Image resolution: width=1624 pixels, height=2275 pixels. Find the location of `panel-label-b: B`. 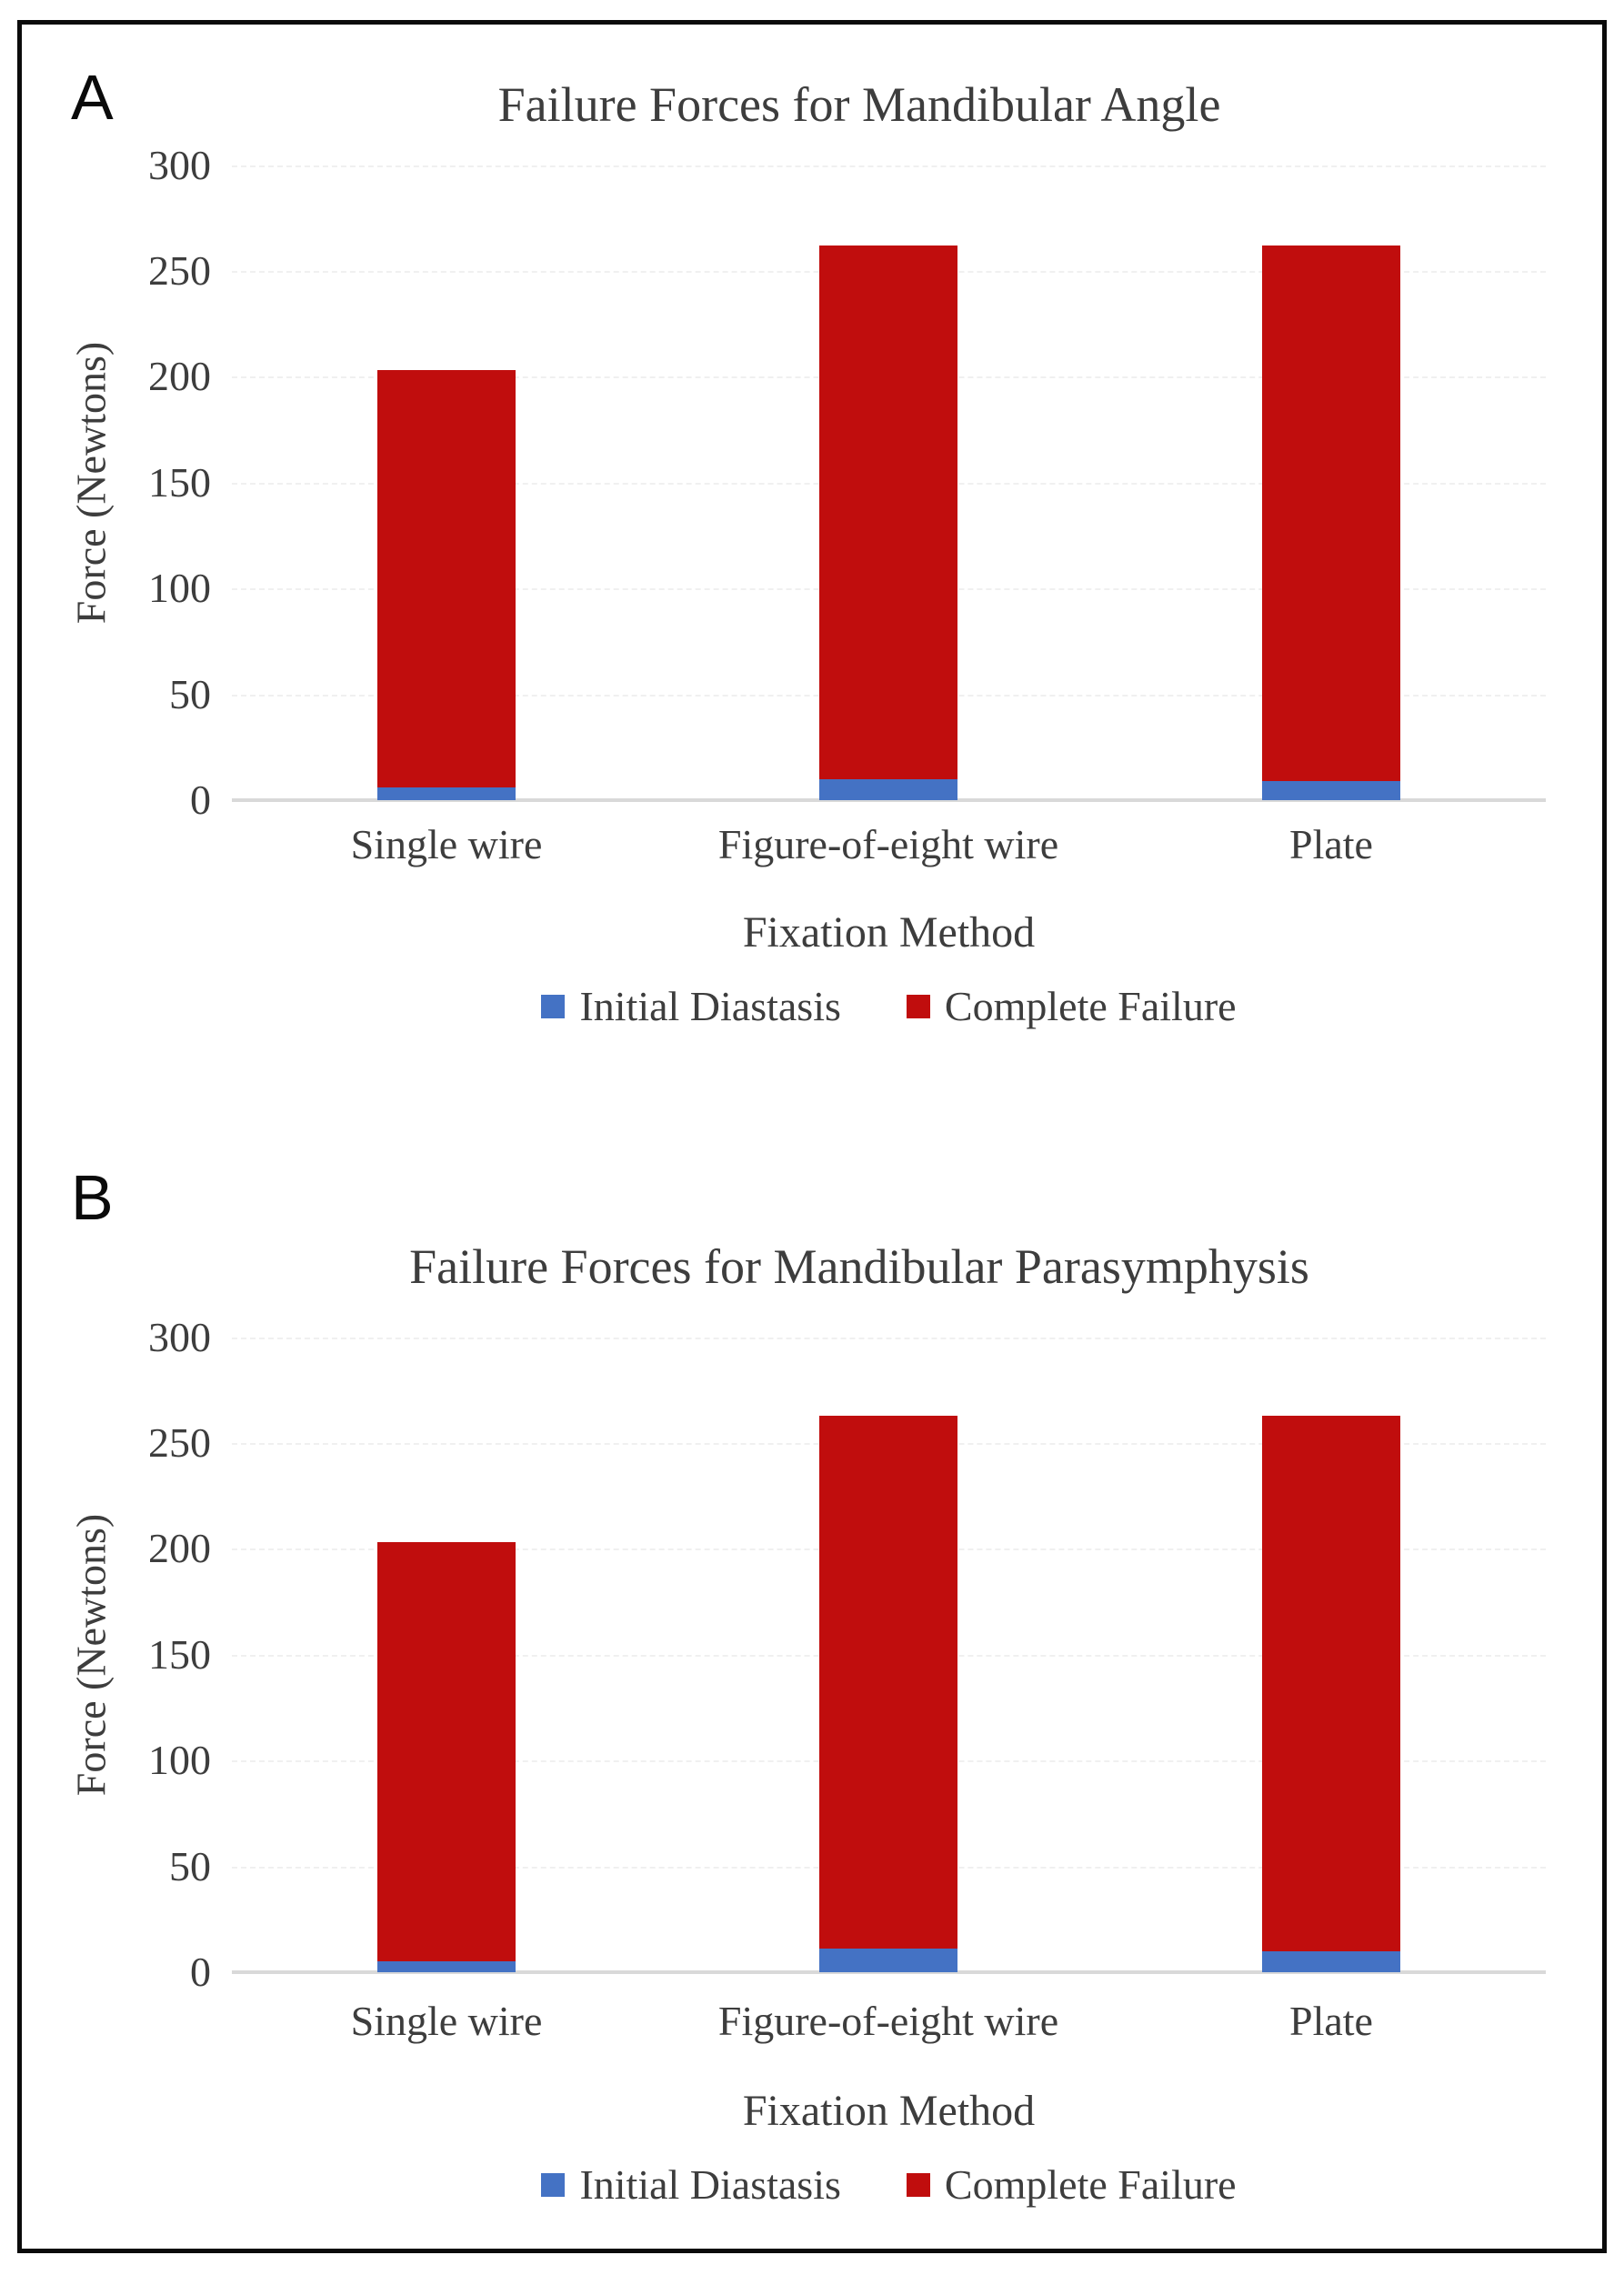

panel-label-b: B is located at coordinates (92, 1197).